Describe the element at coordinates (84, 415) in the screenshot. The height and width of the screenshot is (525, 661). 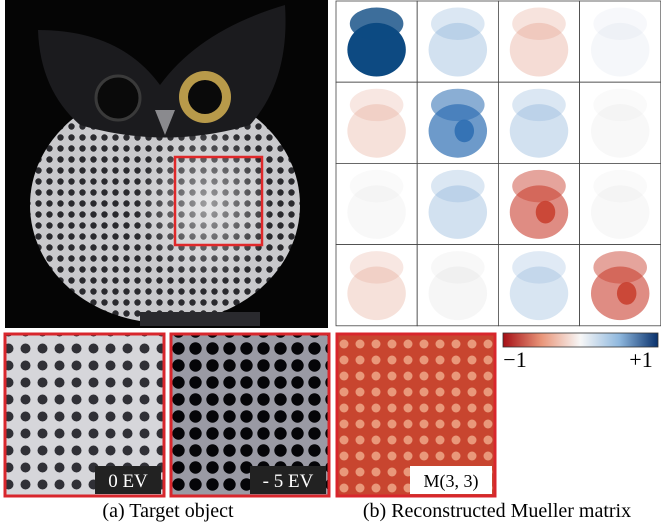
I see `crop-0ev: 0 EV` at that location.